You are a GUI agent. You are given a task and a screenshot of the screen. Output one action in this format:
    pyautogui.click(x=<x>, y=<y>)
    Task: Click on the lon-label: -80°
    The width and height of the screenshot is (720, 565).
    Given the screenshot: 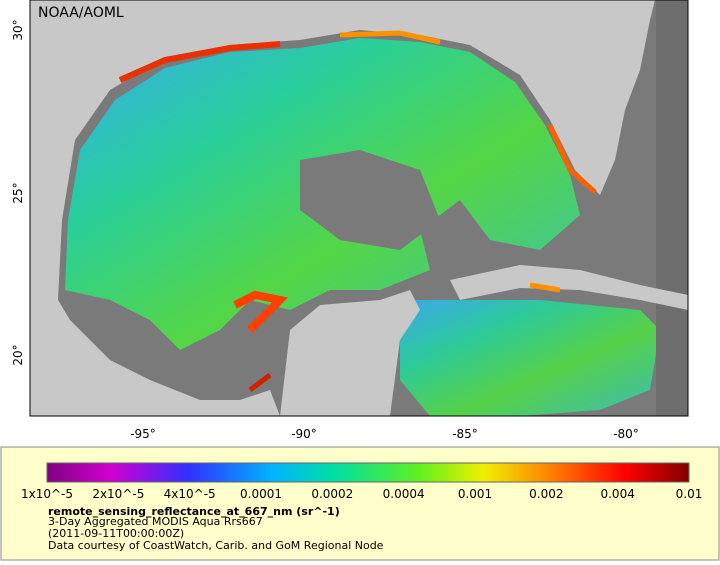 What is the action you would take?
    pyautogui.click(x=626, y=434)
    